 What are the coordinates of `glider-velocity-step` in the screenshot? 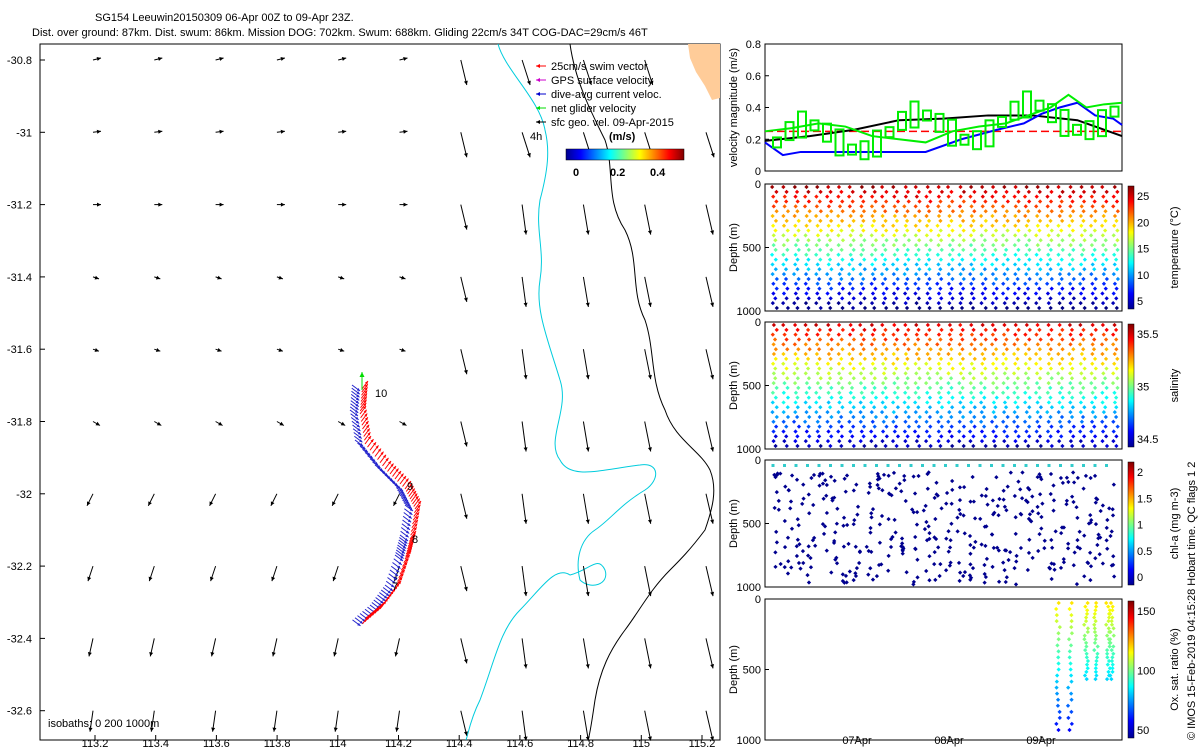 It's located at (989, 133).